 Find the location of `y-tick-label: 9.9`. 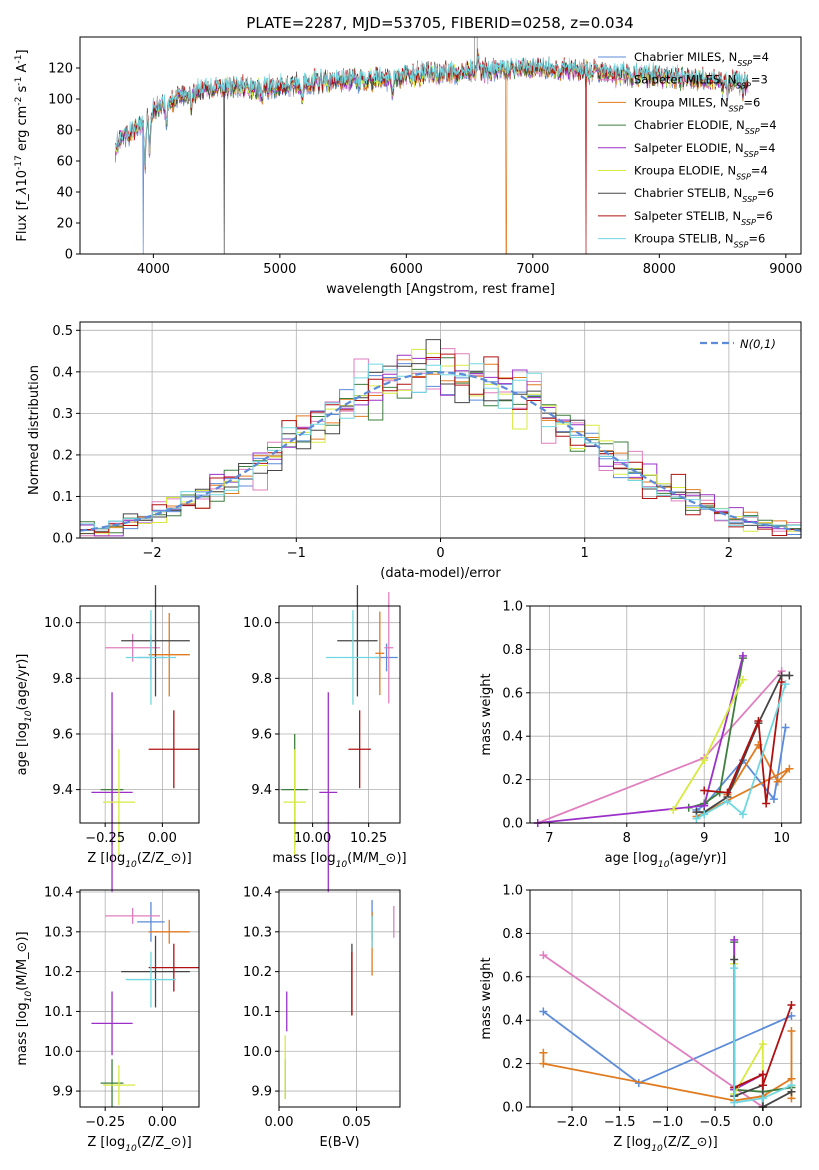

y-tick-label: 9.9 is located at coordinates (261, 1092).